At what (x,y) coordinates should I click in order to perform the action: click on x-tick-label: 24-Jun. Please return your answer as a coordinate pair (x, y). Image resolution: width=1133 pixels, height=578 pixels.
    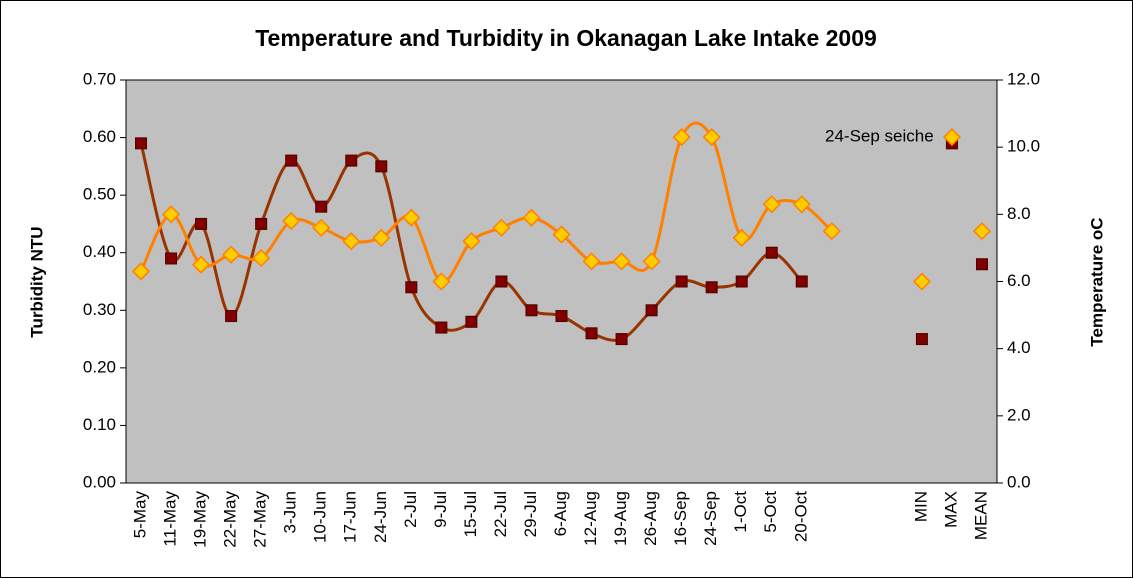
    Looking at the image, I should click on (380, 517).